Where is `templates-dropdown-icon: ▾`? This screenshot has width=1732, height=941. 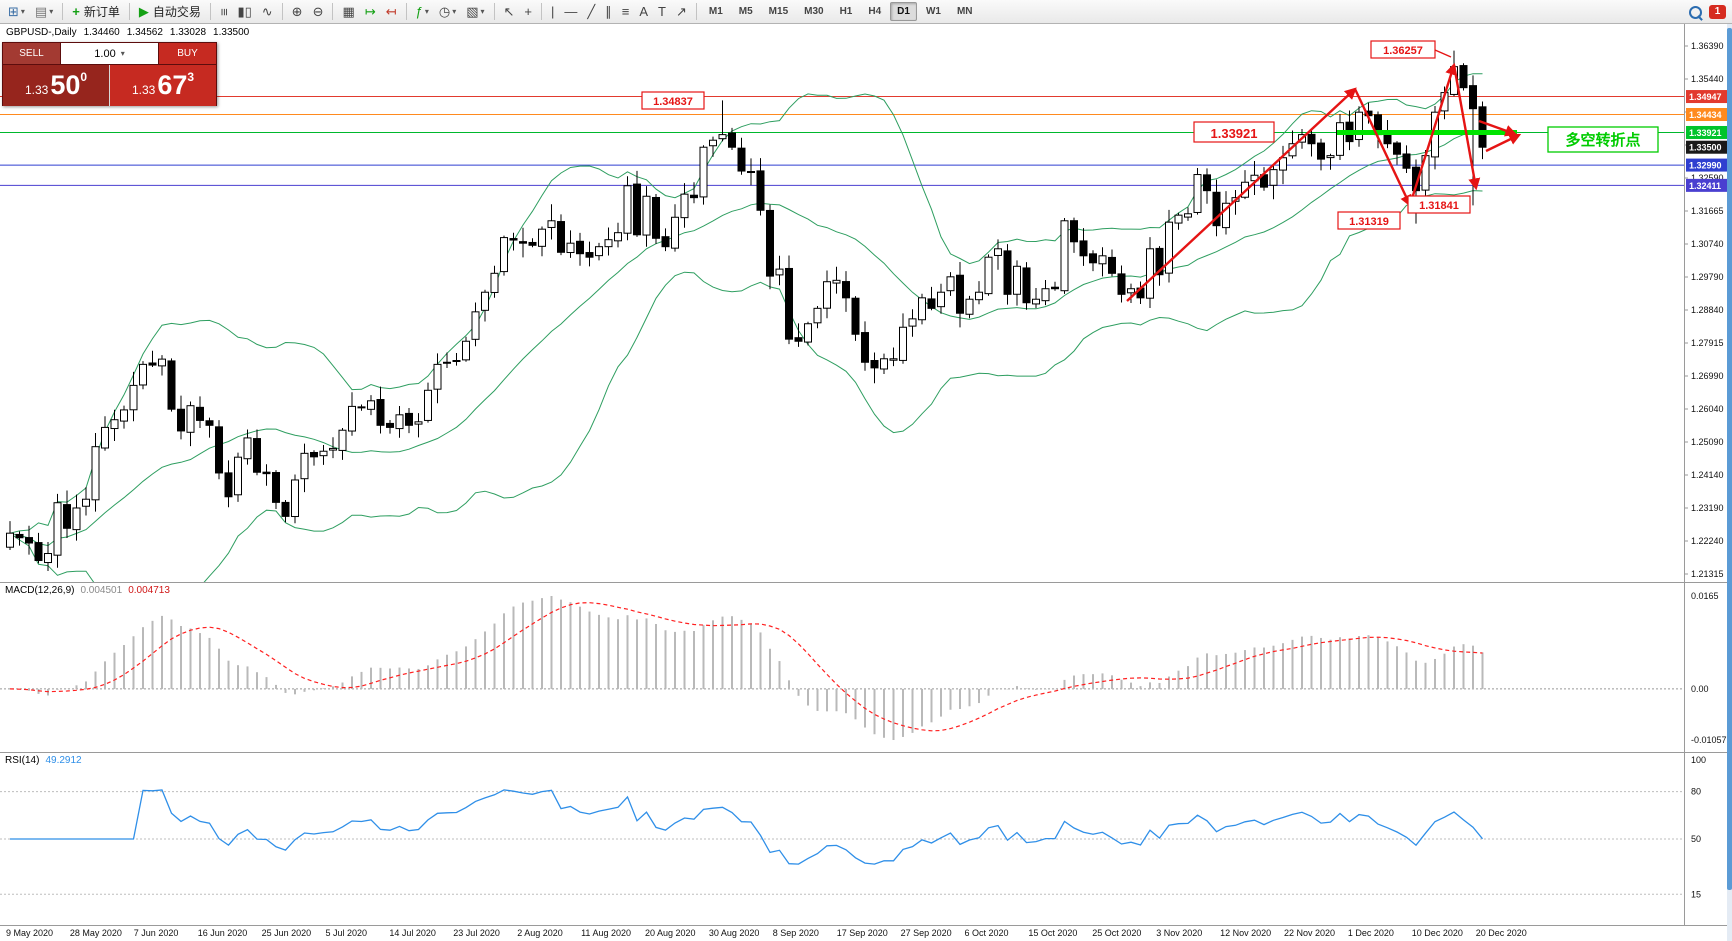
templates-dropdown-icon: ▾ is located at coordinates (482, 11).